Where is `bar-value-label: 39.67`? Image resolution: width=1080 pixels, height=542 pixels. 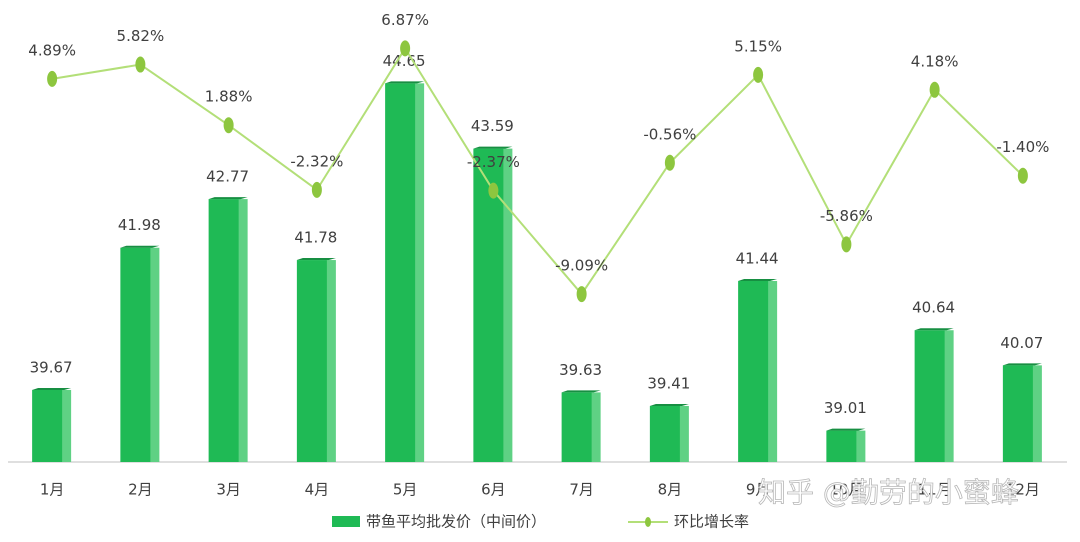
bar-value-label: 39.67 is located at coordinates (51, 367).